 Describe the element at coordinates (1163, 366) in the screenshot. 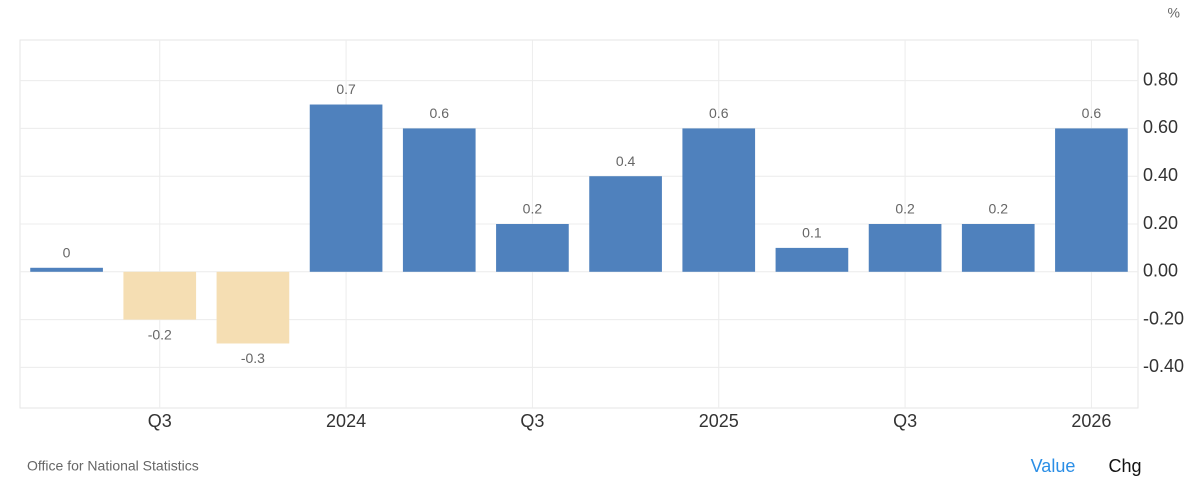

I see `y-tick-label: -0.40` at that location.